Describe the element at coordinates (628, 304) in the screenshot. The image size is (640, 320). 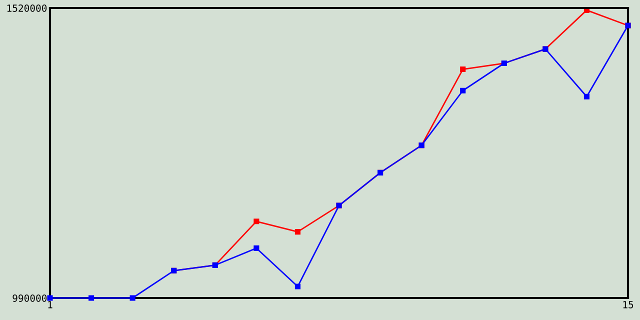
I see `x-tick-label: 15` at that location.